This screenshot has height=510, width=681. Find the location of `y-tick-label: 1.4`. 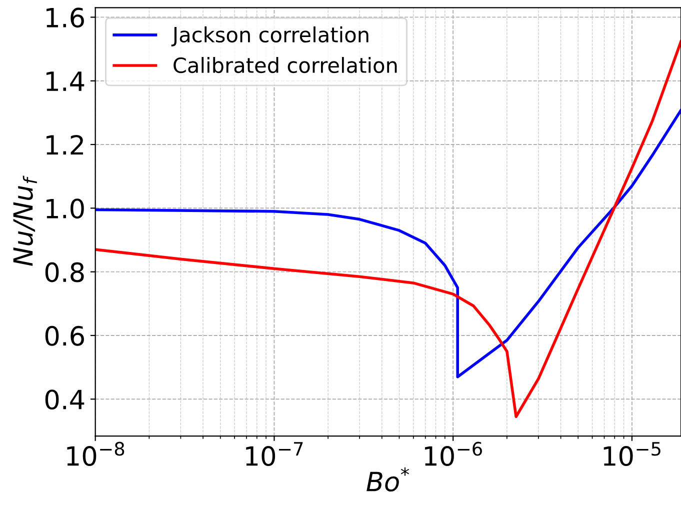

y-tick-label: 1.4 is located at coordinates (65, 81).